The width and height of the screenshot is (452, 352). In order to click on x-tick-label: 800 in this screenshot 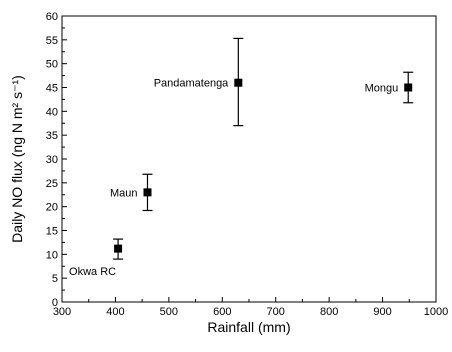, I will do `click(329, 312)`.